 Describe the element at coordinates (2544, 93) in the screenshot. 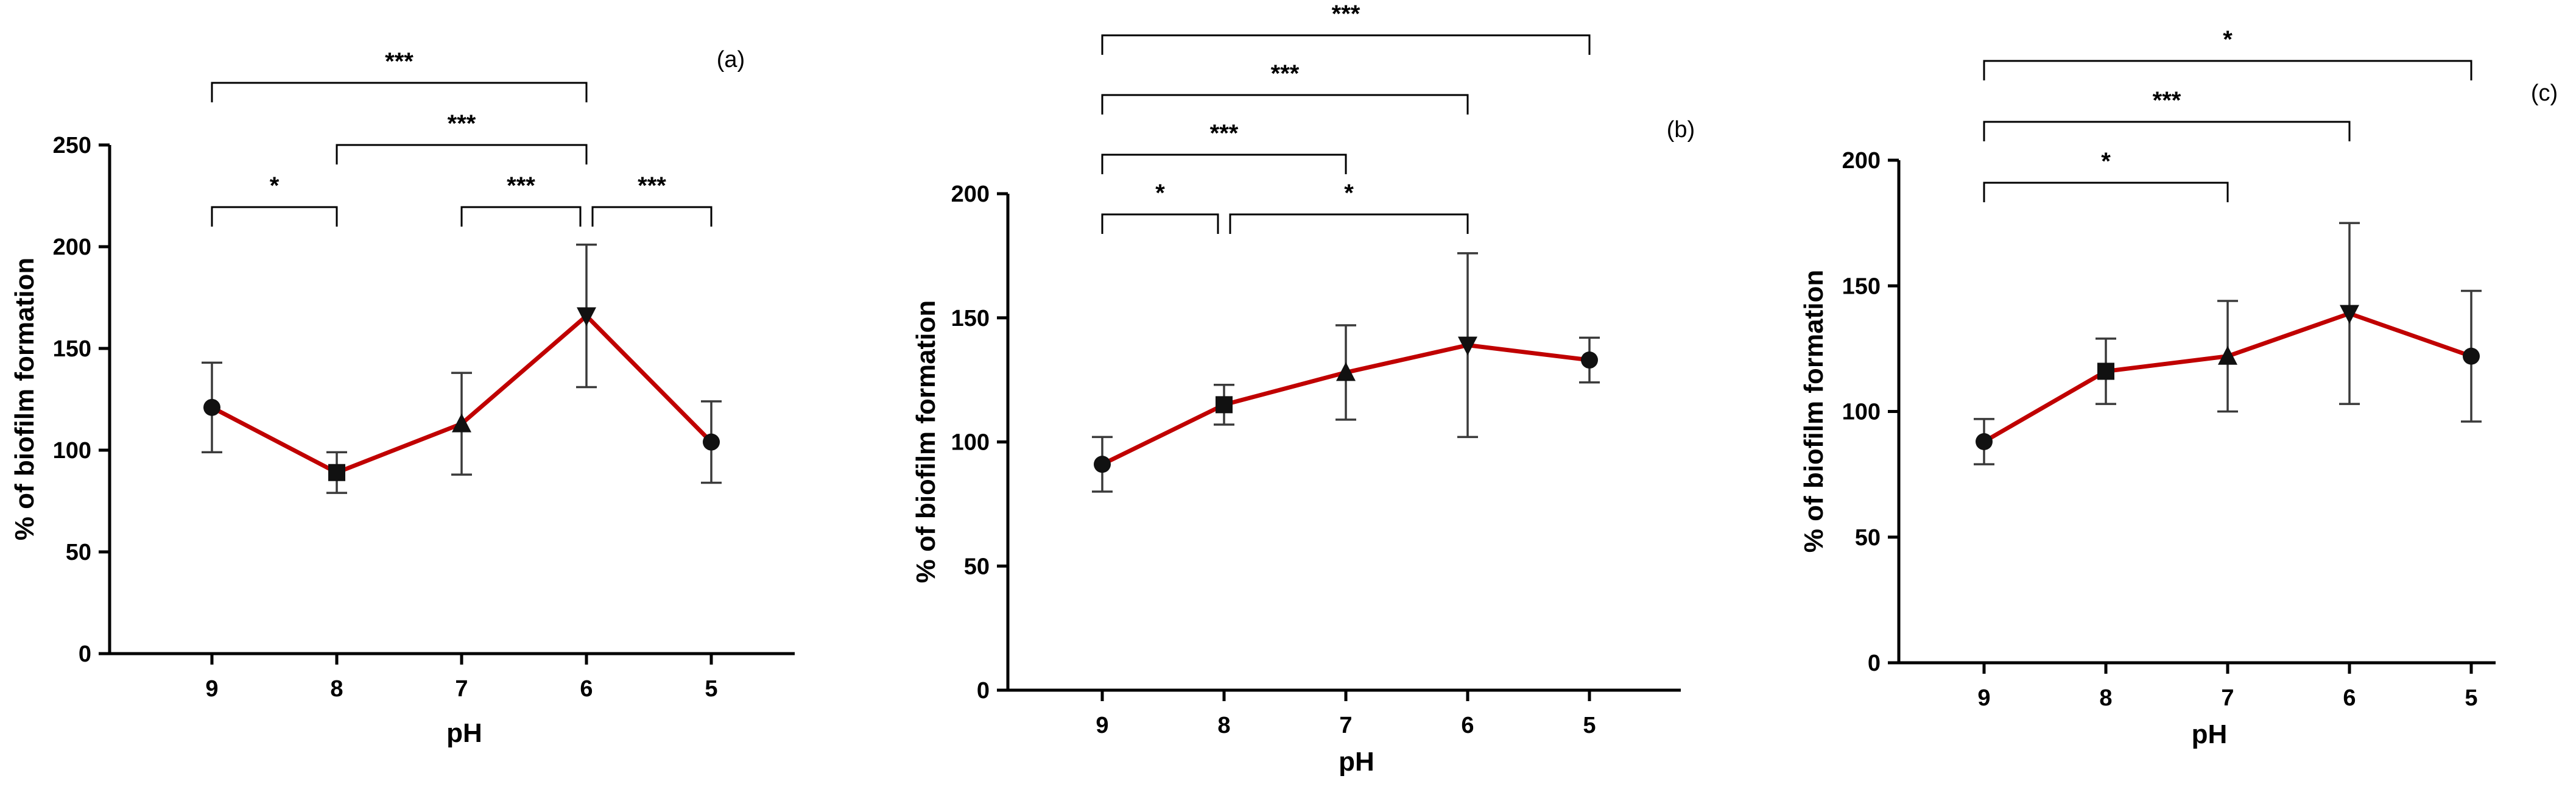

I see `panel-label: (c)` at that location.